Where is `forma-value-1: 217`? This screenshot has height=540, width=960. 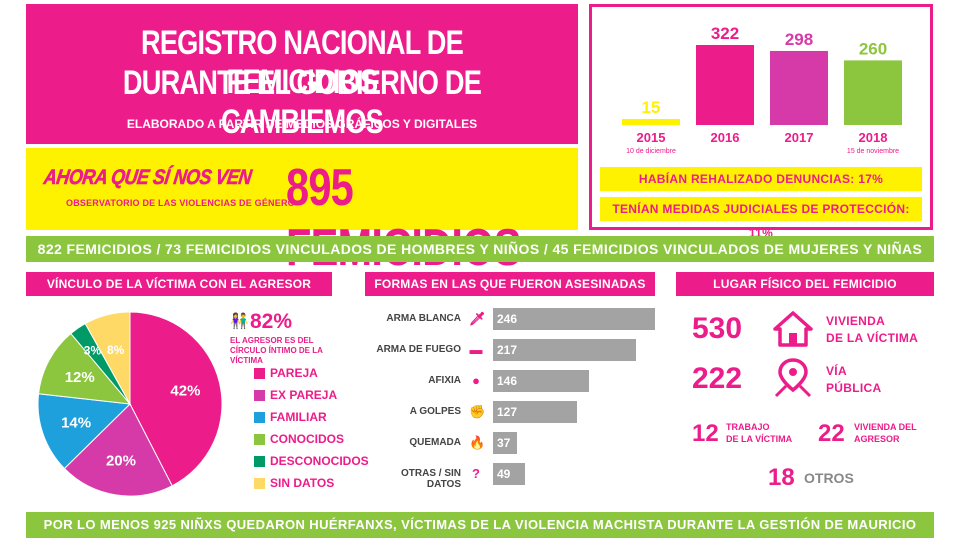 forma-value-1: 217 is located at coordinates (507, 350).